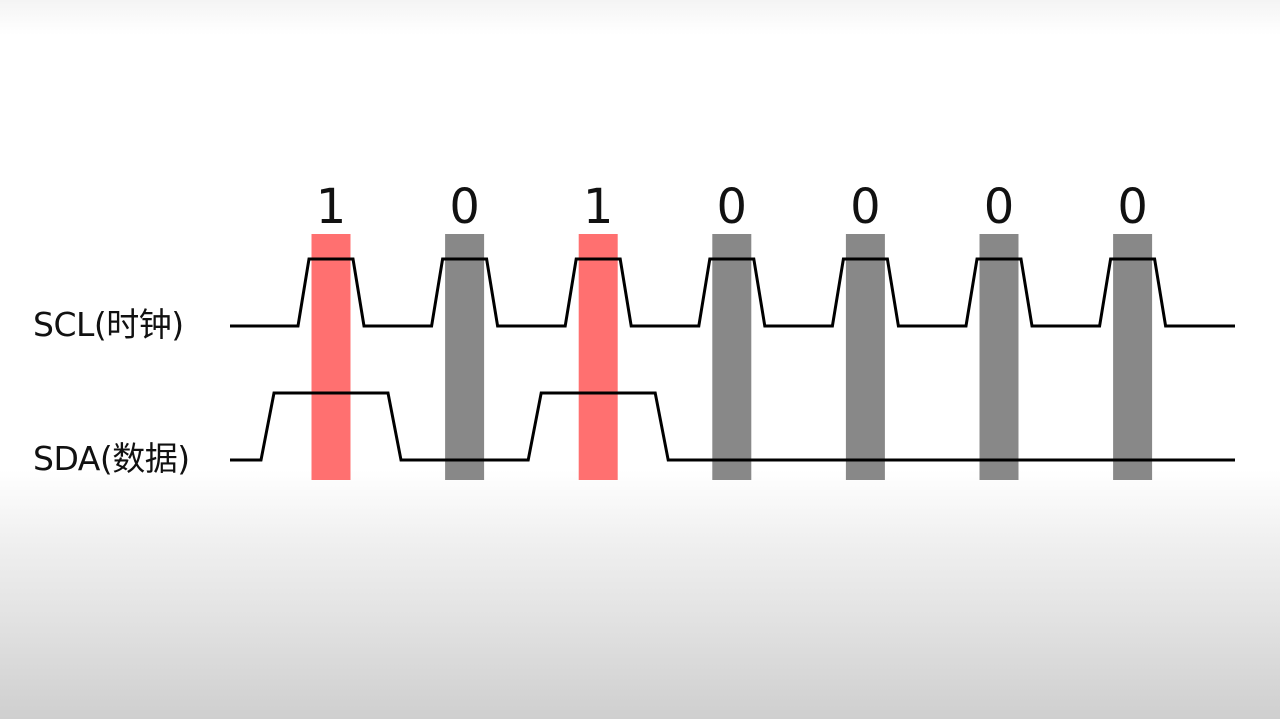  What do you see at coordinates (108, 324) in the screenshot?
I see `scl-signal-label: SCL(时钟)` at bounding box center [108, 324].